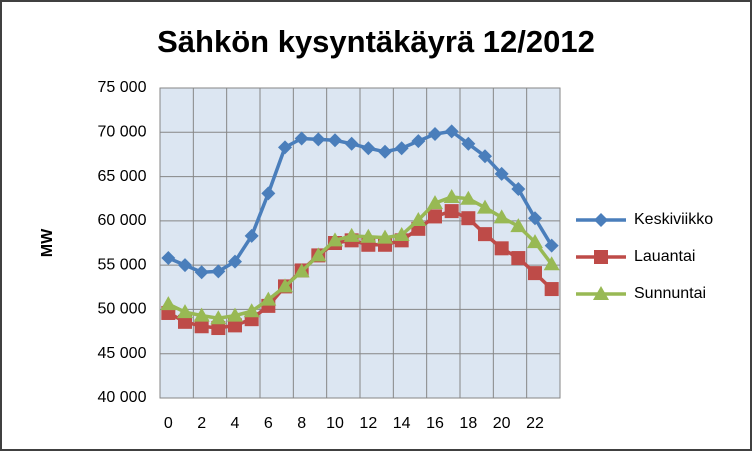 This screenshot has height=451, width=752. Describe the element at coordinates (122, 132) in the screenshot. I see `y-tick-label: 70 000` at that location.